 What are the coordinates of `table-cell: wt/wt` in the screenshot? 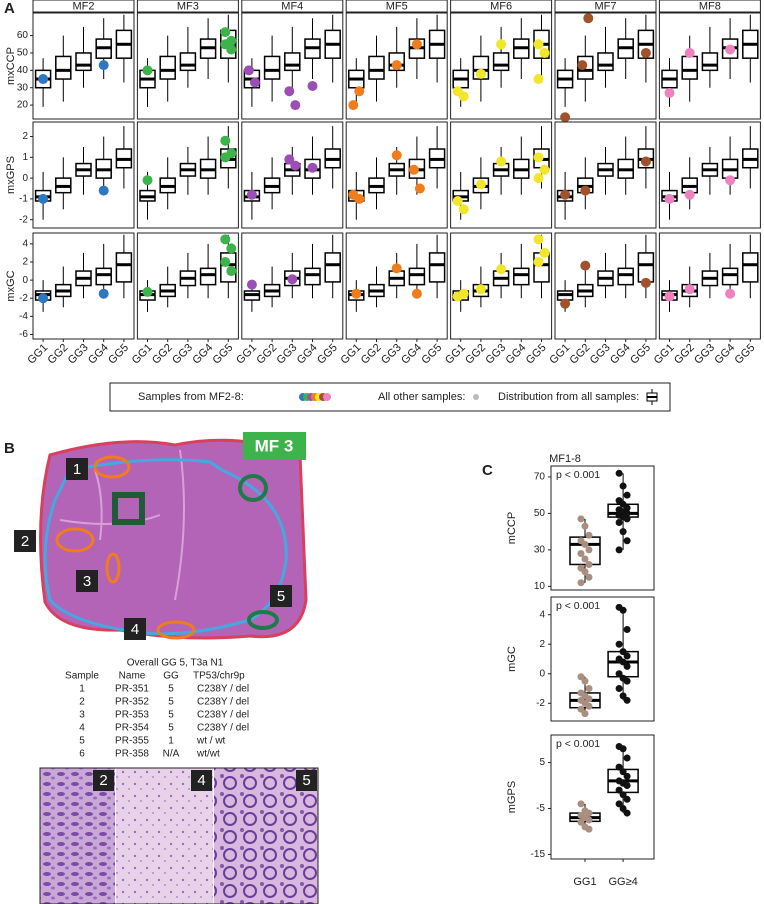 It's located at (208, 754).